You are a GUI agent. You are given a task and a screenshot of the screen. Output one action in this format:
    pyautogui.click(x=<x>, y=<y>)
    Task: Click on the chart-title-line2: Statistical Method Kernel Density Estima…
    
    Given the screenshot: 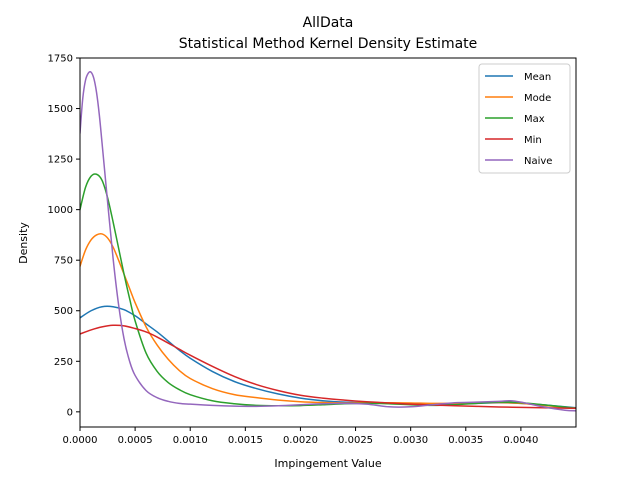 What is the action you would take?
    pyautogui.click(x=328, y=44)
    